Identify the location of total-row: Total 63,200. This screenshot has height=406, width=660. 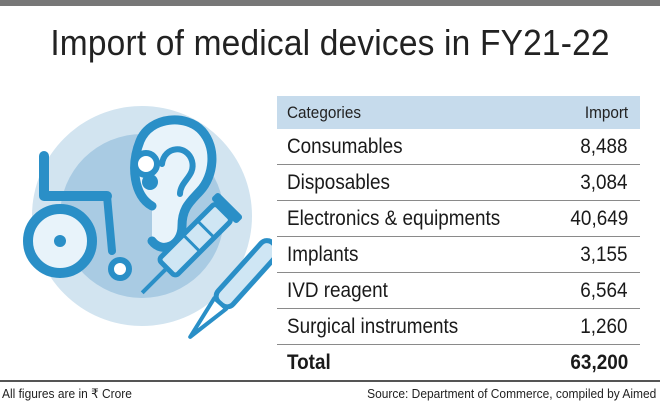
(458, 363).